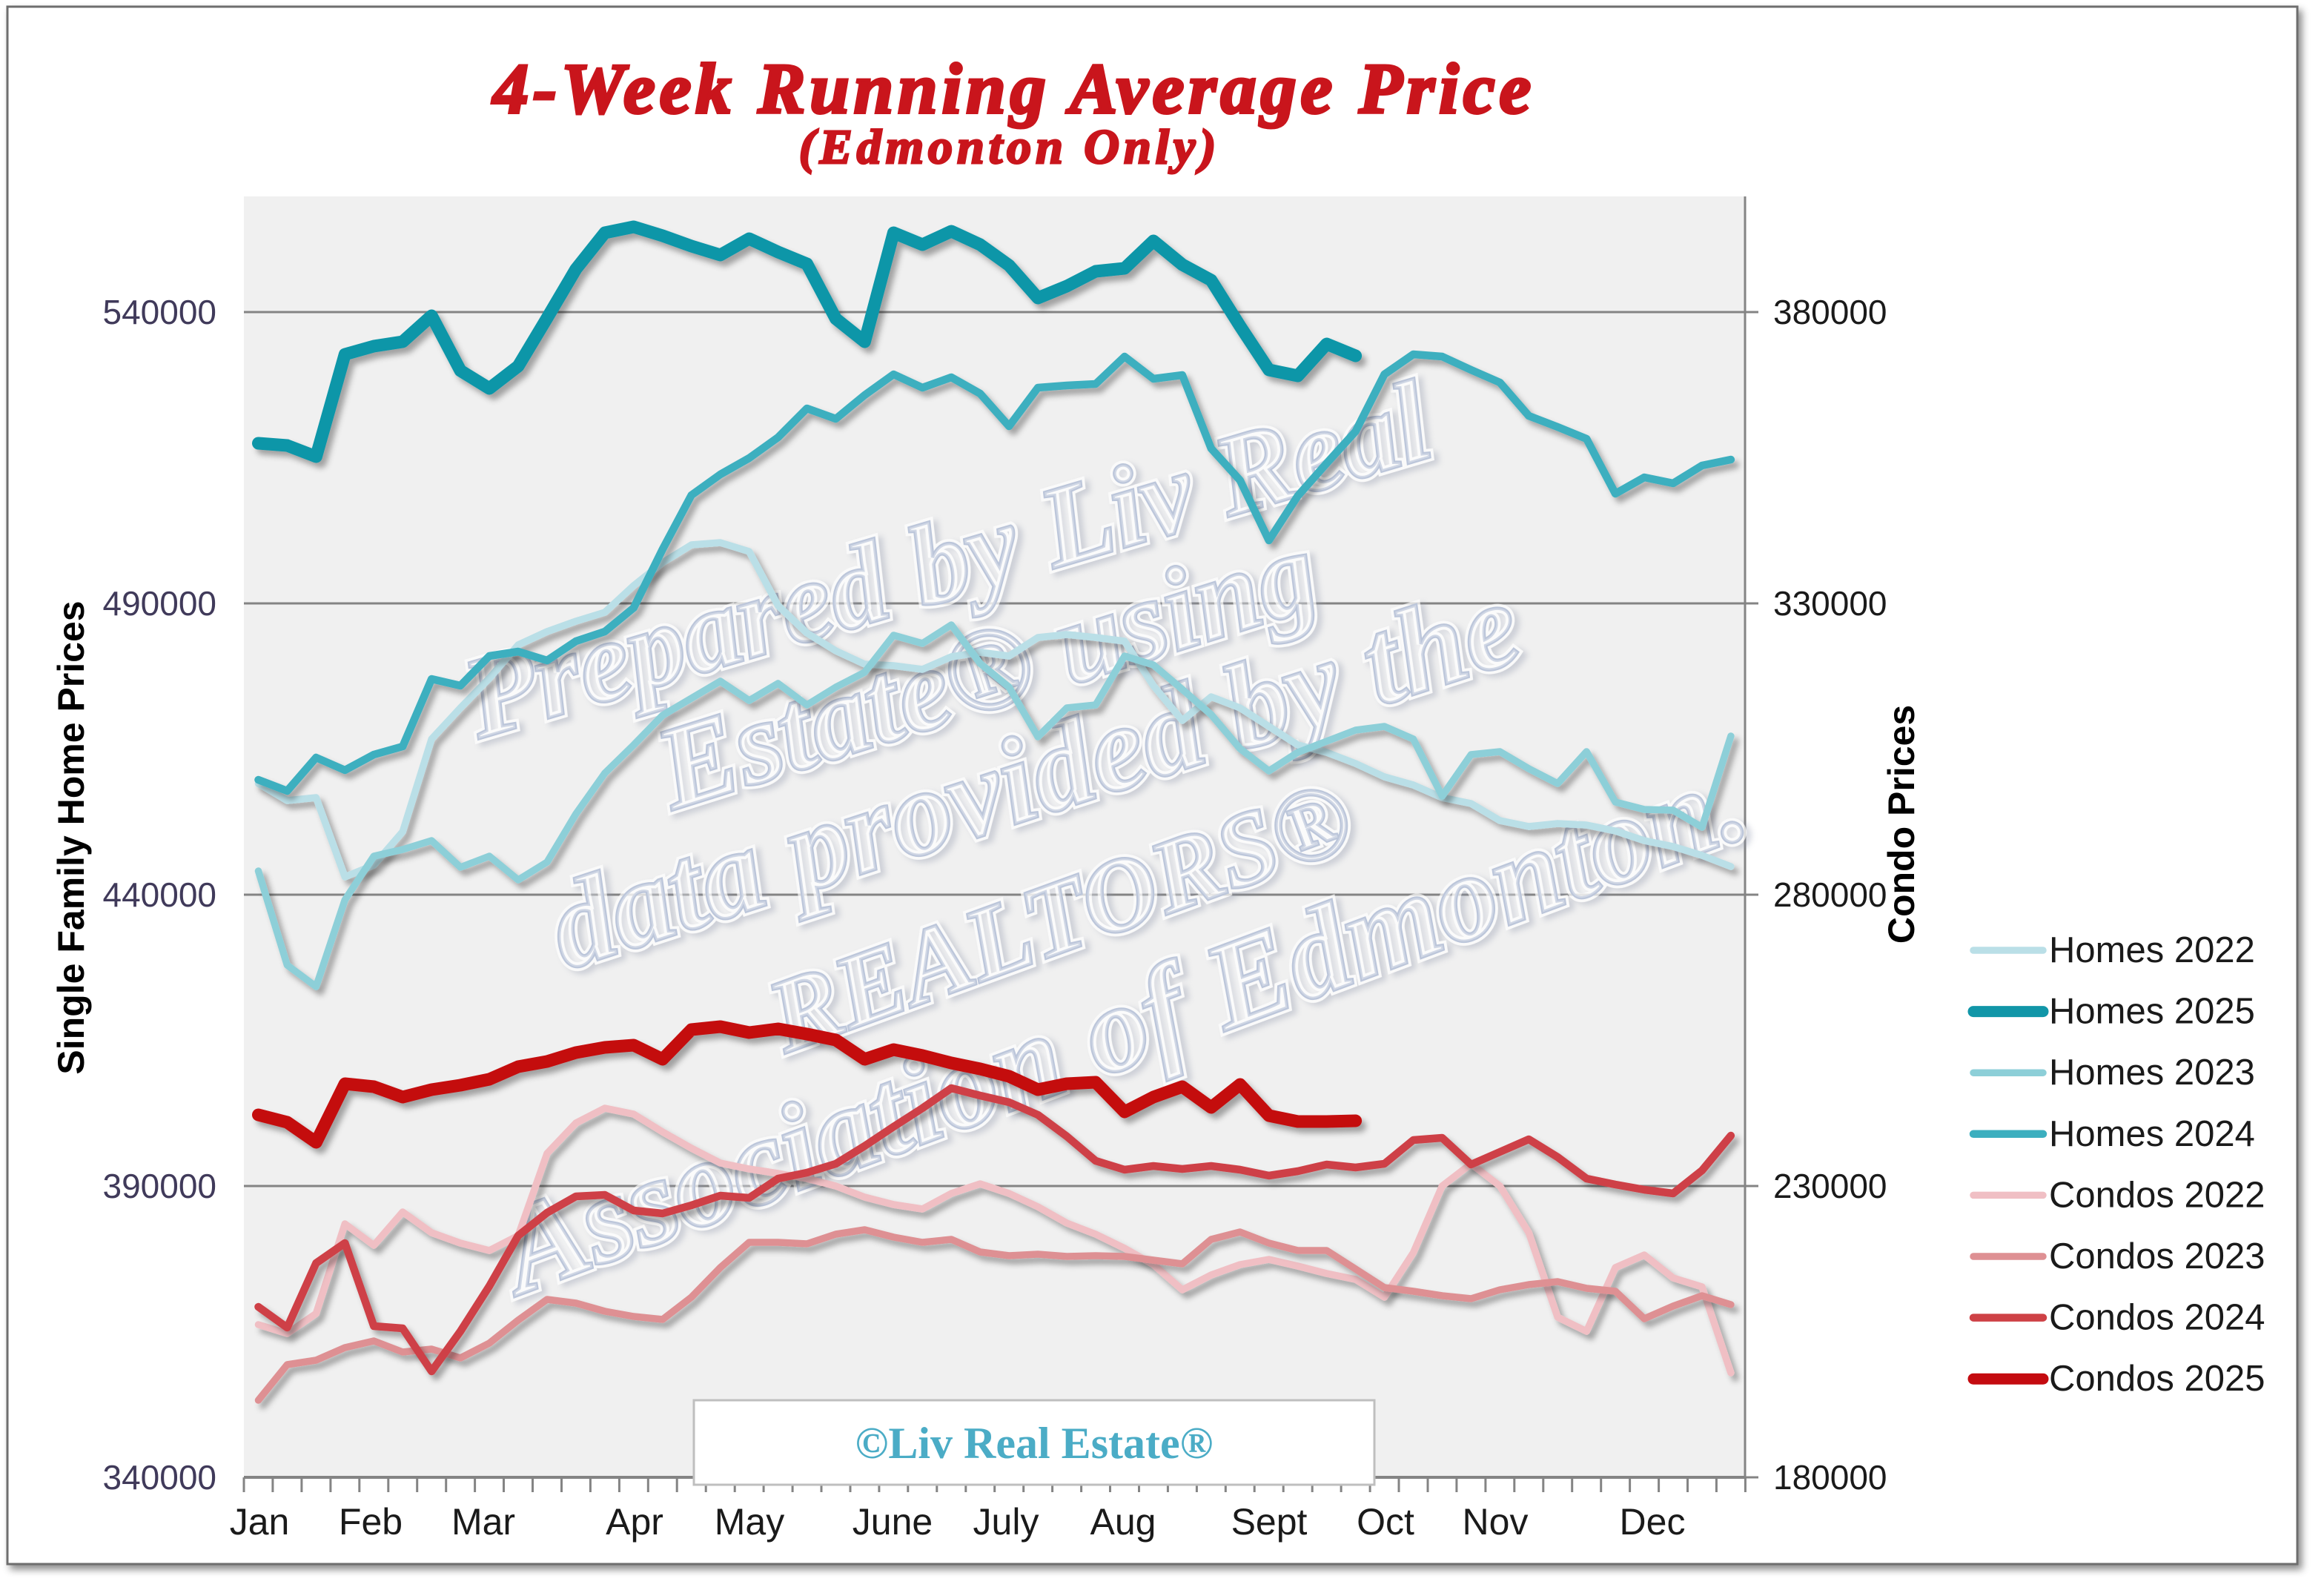  What do you see at coordinates (160, 895) in the screenshot?
I see `svg-text: 440000` at bounding box center [160, 895].